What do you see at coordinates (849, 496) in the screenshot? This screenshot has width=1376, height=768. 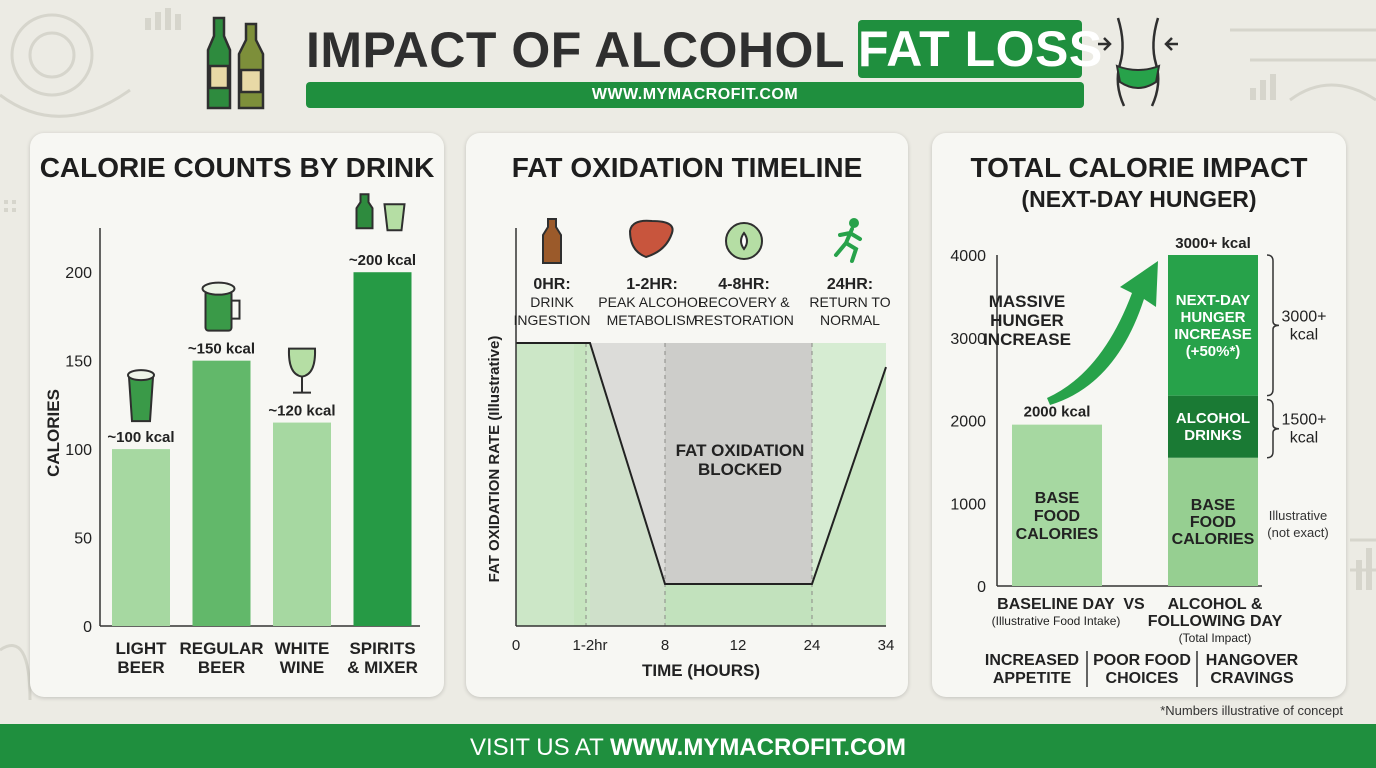 I see `right-area` at bounding box center [849, 496].